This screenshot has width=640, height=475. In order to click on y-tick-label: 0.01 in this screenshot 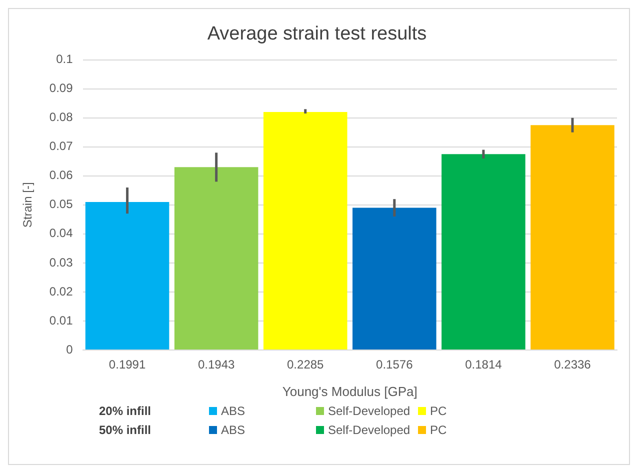, I will do `click(61, 320)`.